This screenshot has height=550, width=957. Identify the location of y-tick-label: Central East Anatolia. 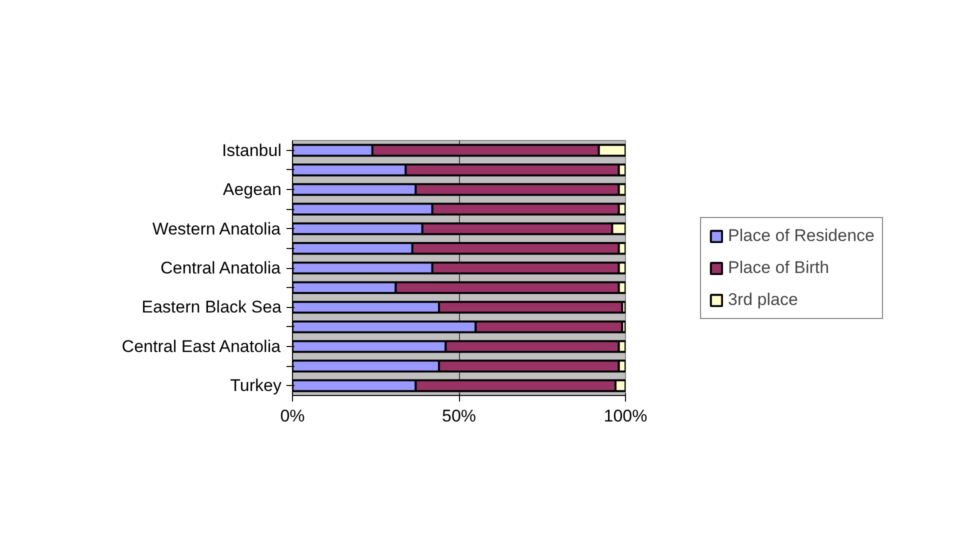
(202, 346).